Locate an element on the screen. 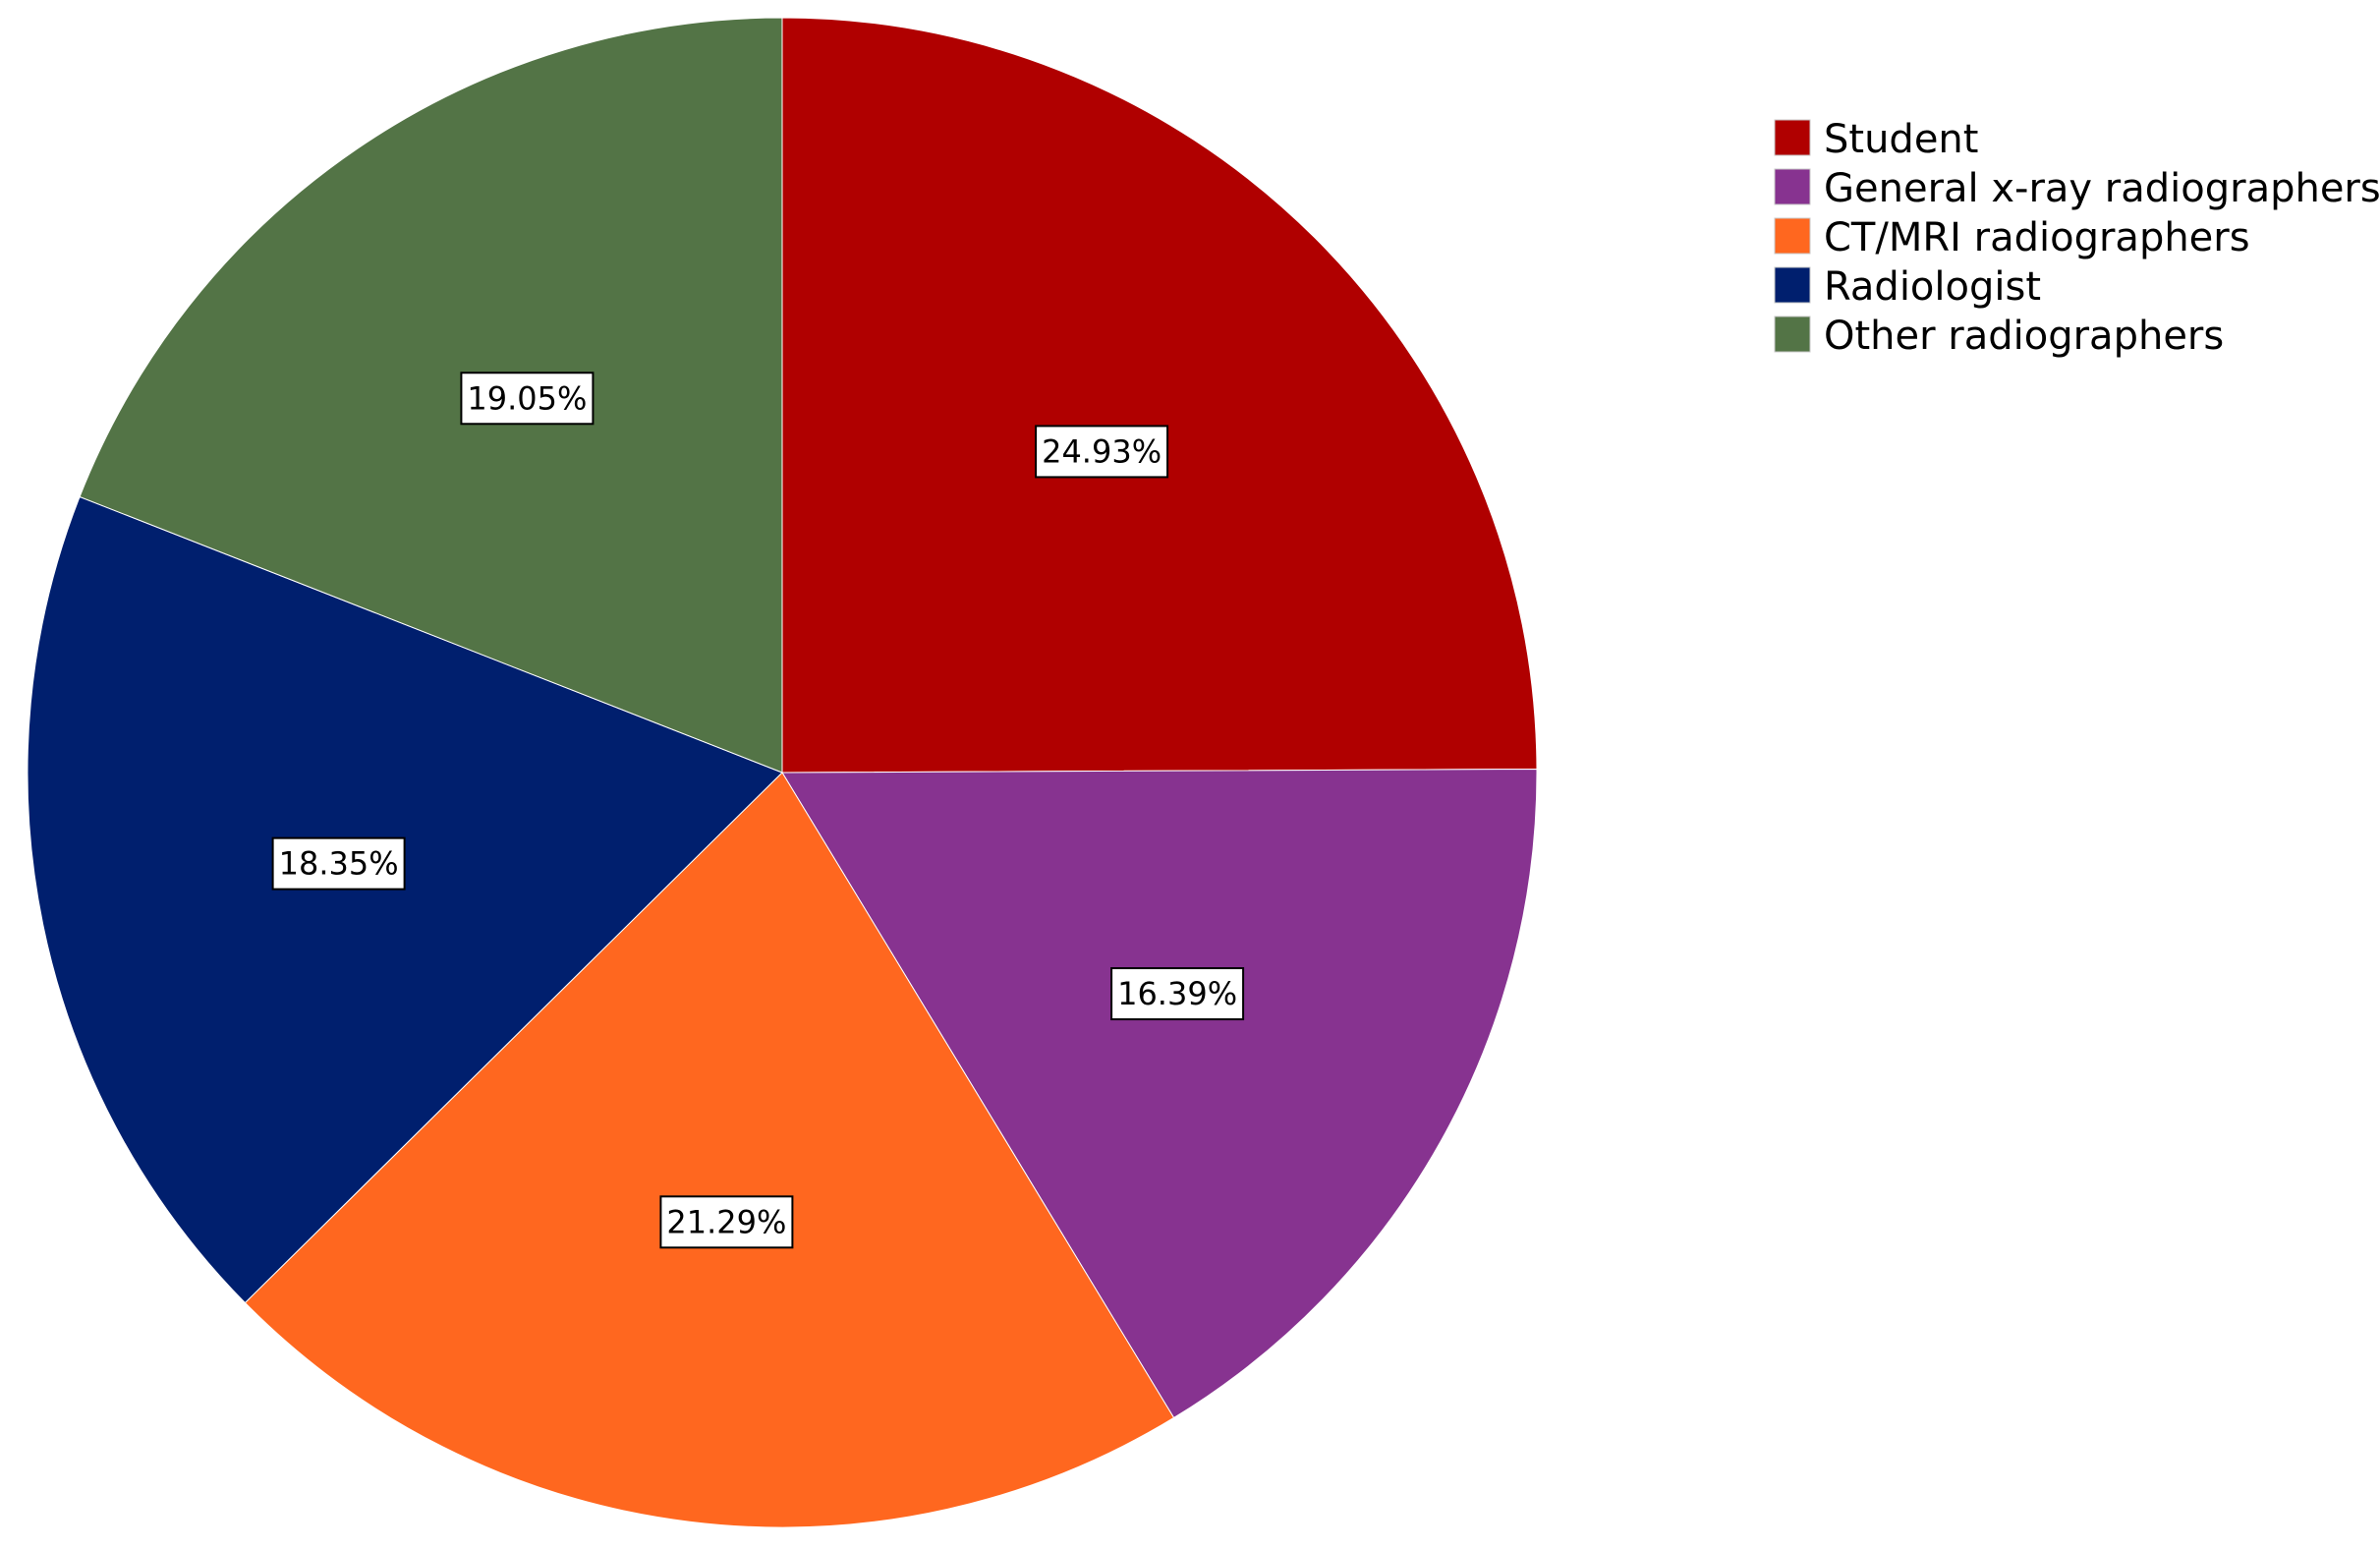 Image resolution: width=2380 pixels, height=1550 pixels. legend-item-5: Other radiographers is located at coordinates (1999, 336).